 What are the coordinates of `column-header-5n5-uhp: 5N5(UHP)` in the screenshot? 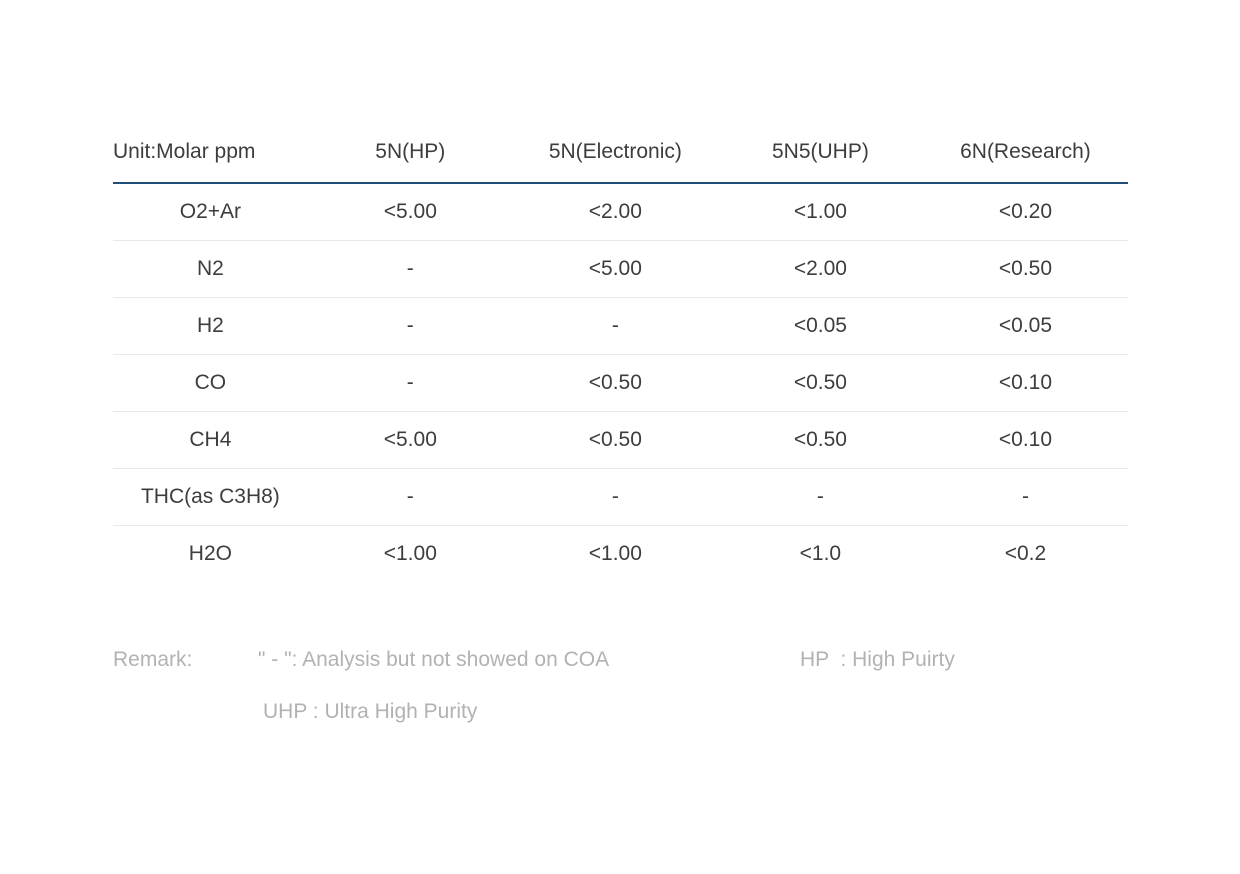 It's located at (820, 160).